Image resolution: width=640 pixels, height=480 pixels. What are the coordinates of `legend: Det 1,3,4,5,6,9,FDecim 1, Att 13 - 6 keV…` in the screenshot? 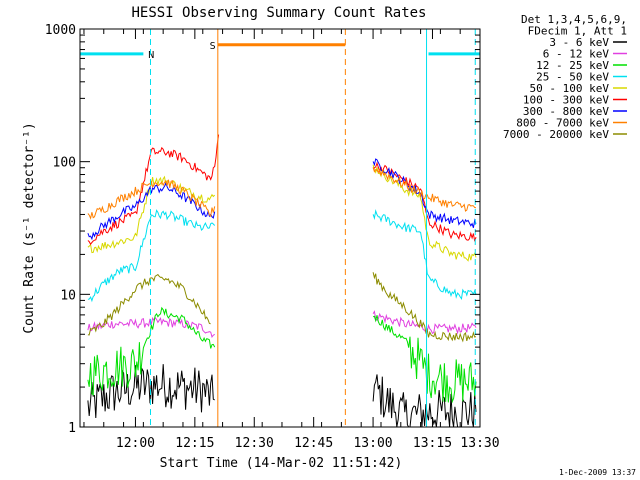 It's located at (565, 77).